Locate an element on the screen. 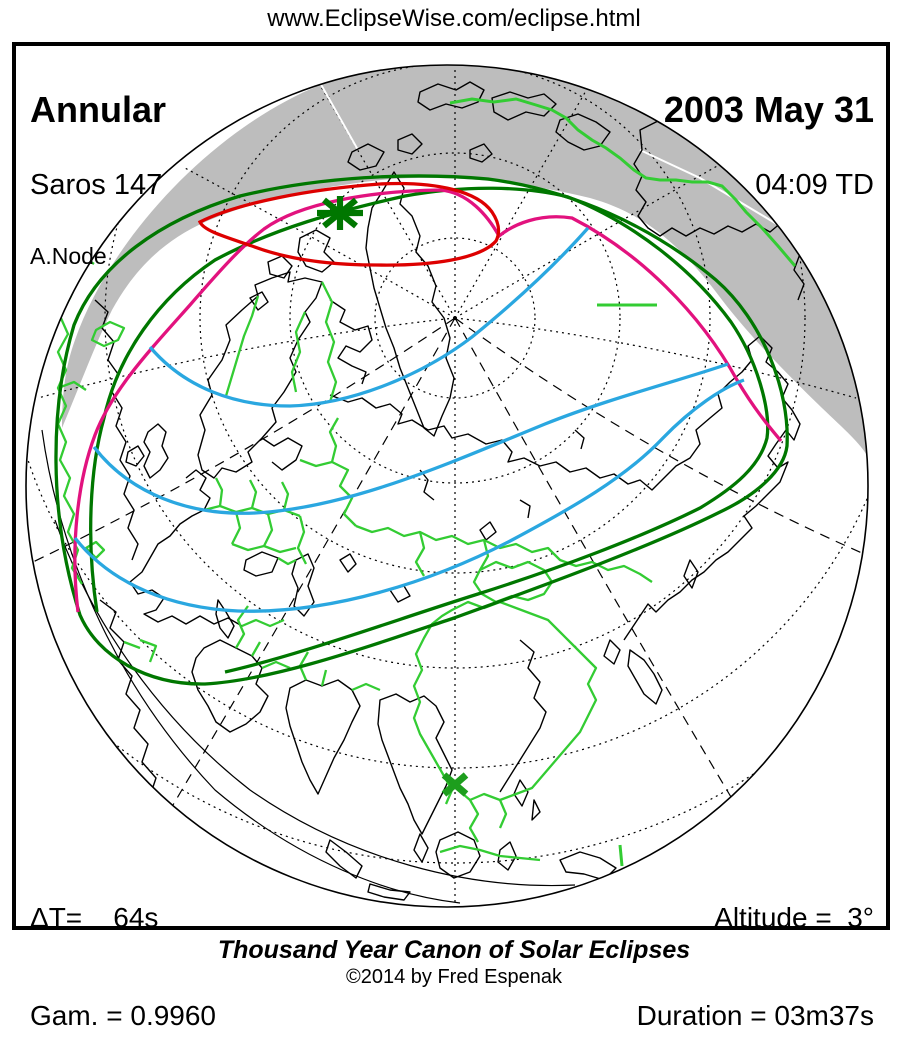 This screenshot has height=1062, width=908. eclipse-type-block: Annular Saros 147 A.Node is located at coordinates (98, 171).